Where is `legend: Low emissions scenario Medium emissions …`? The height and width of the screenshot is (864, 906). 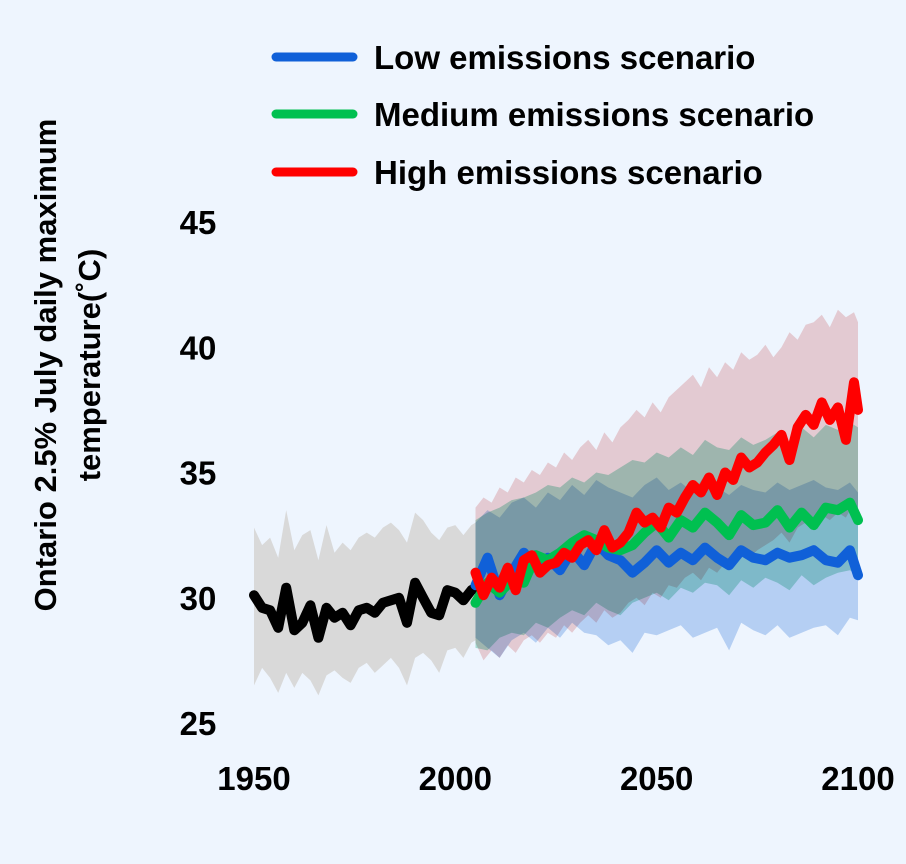
legend: Low emissions scenario Medium emissions … is located at coordinates (542, 115).